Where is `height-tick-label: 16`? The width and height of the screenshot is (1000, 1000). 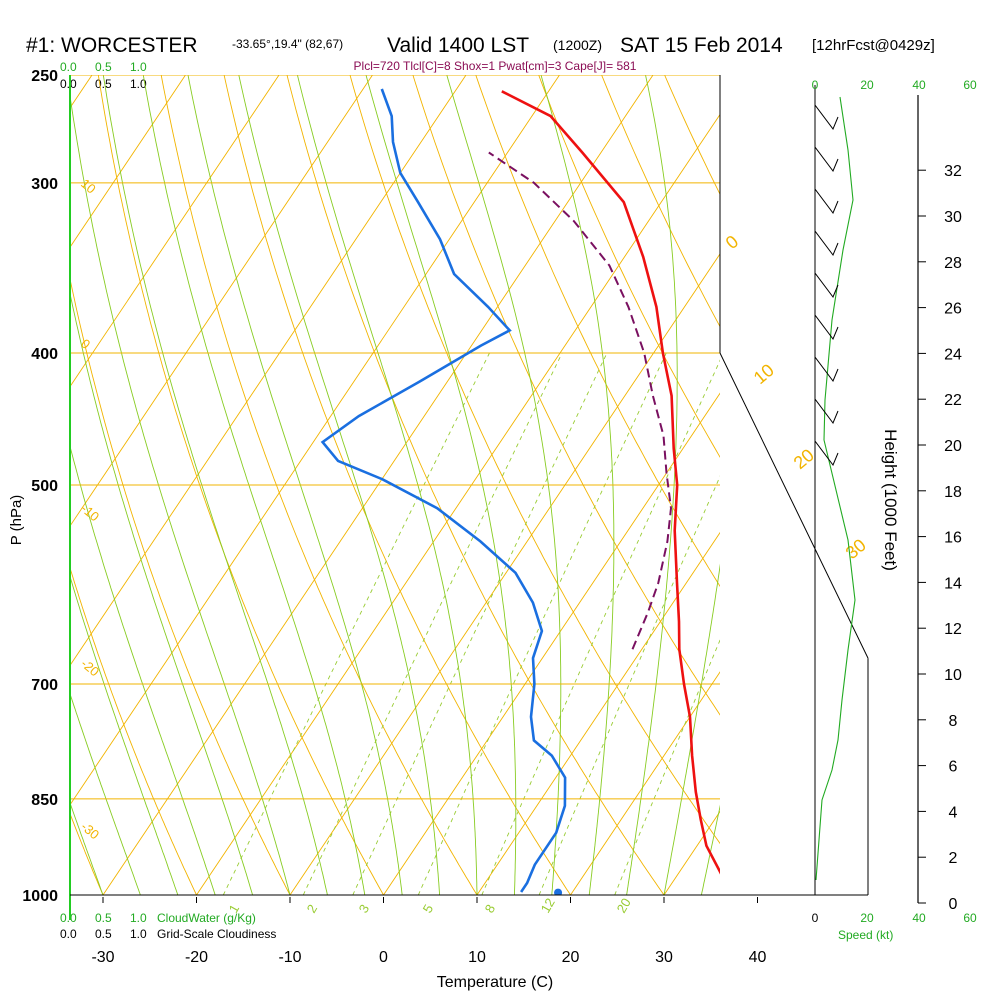 height-tick-label: 16 is located at coordinates (953, 538).